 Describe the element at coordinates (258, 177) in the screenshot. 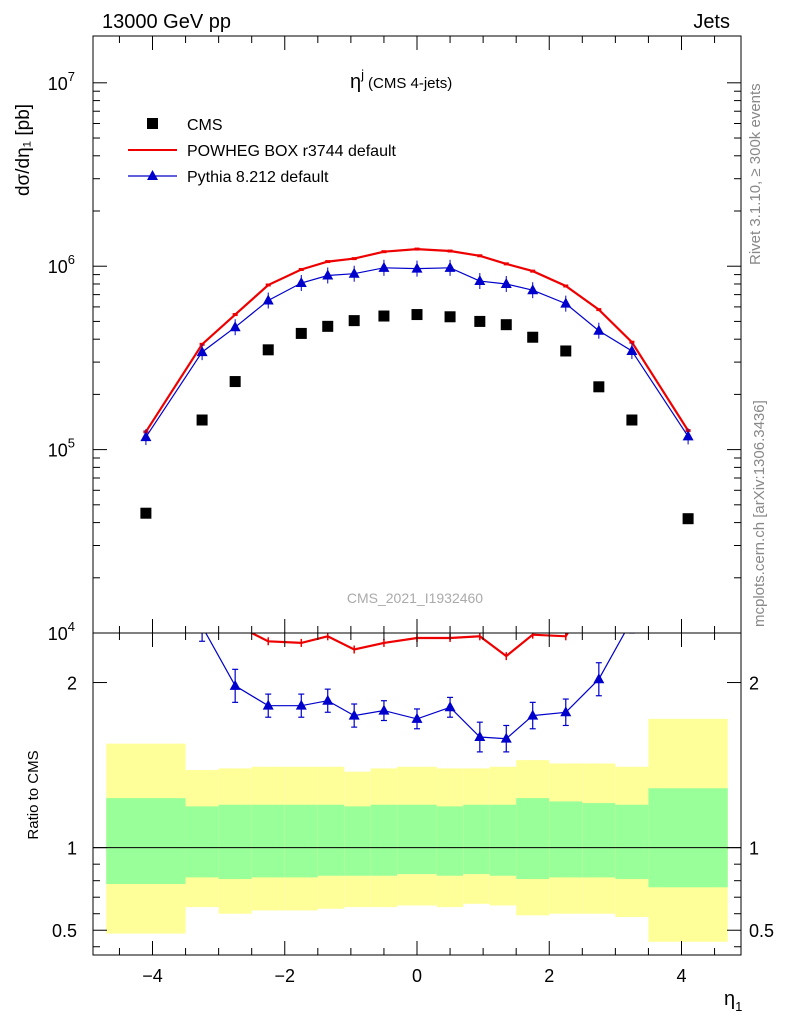

I see `legend-label-pythia: Pythia 8.212 default` at that location.